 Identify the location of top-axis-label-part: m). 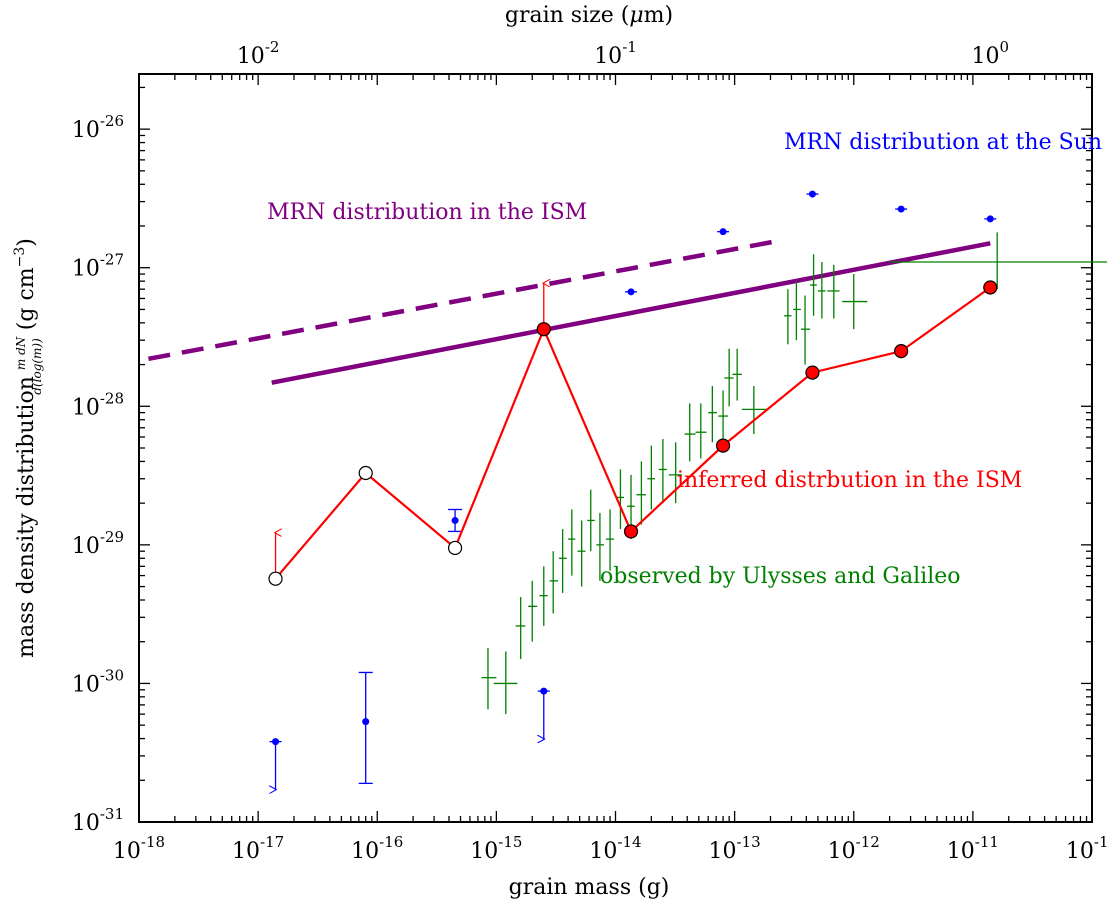
(658, 15).